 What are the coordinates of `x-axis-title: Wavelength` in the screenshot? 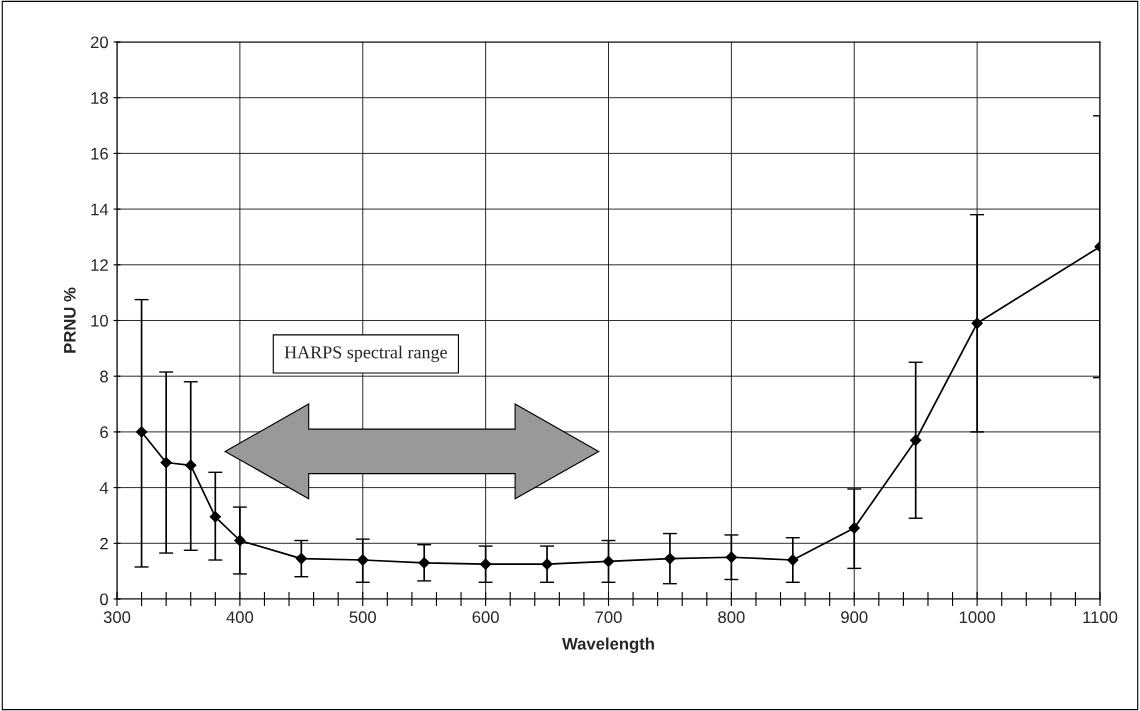 It's located at (608, 645).